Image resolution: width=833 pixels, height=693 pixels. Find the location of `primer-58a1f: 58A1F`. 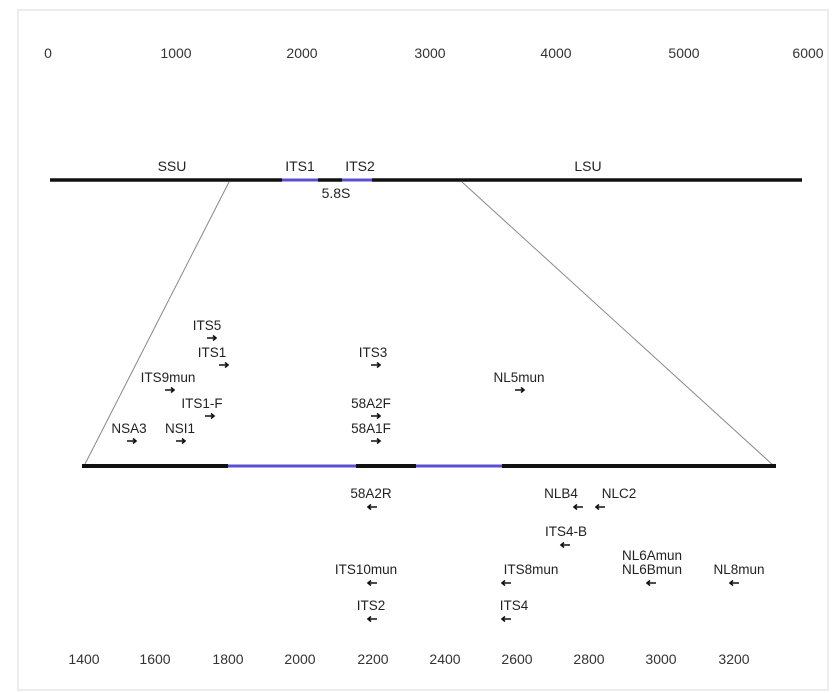

primer-58a1f: 58A1F is located at coordinates (371, 433).